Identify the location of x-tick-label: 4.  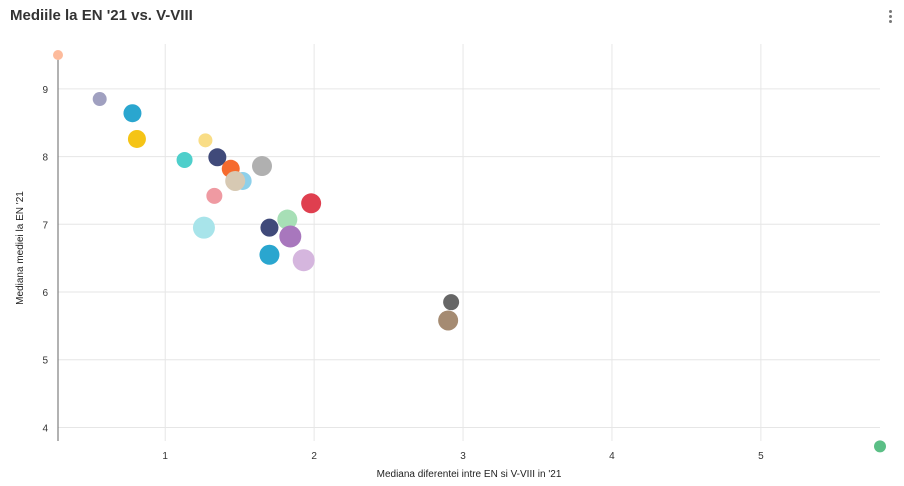
(612, 456).